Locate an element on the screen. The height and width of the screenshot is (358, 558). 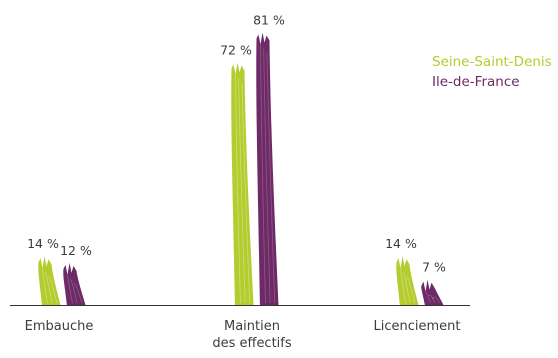
bar-seine-saint-denis-licenciement is located at coordinates (407, 280).